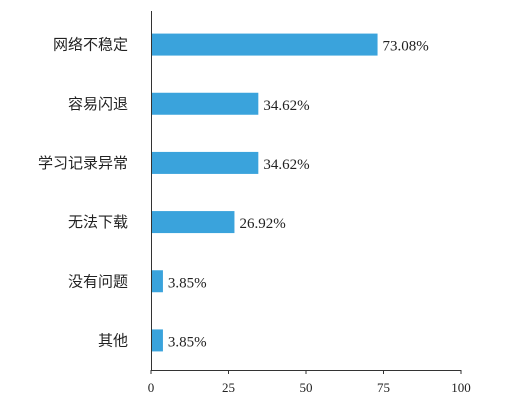  Describe the element at coordinates (83, 163) in the screenshot. I see `category-label: 学习记录异常` at that location.